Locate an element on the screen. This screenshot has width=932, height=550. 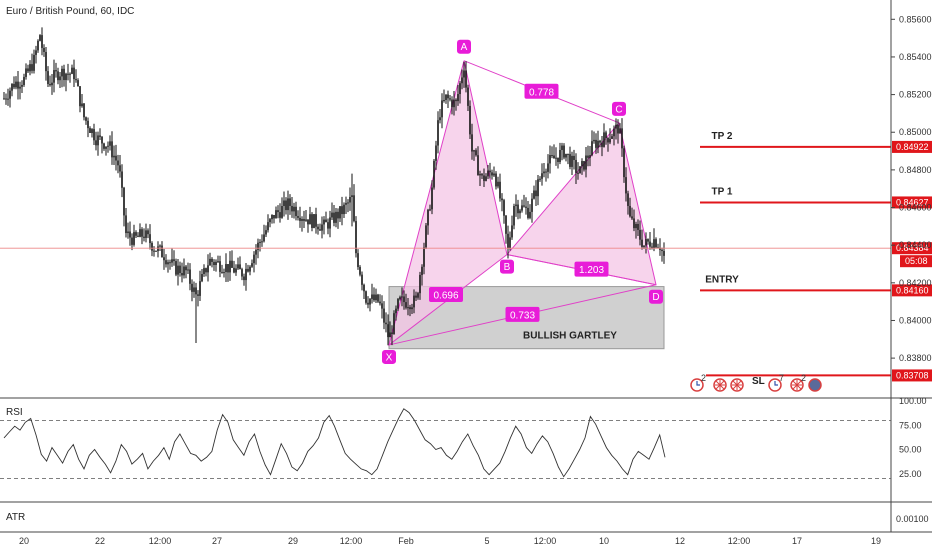
time-tick-label: 12 is located at coordinates (680, 541).